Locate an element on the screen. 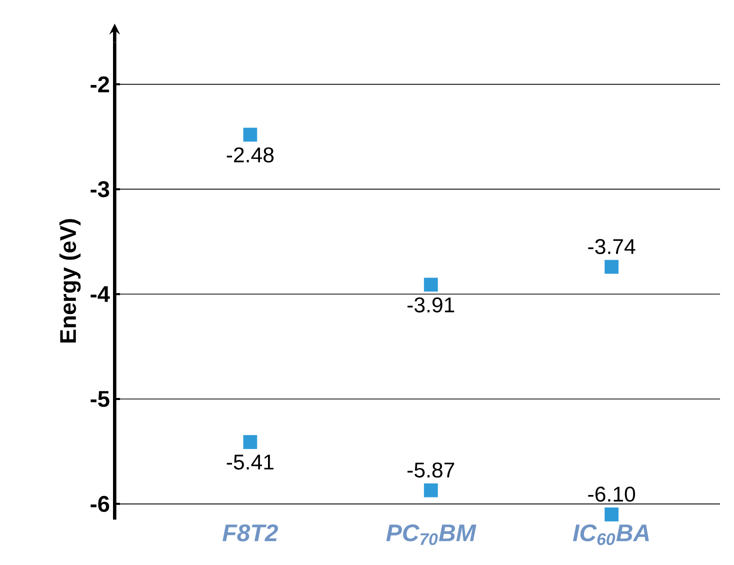  x-tick-label: IC$_{60}$BA is located at coordinates (611, 535).